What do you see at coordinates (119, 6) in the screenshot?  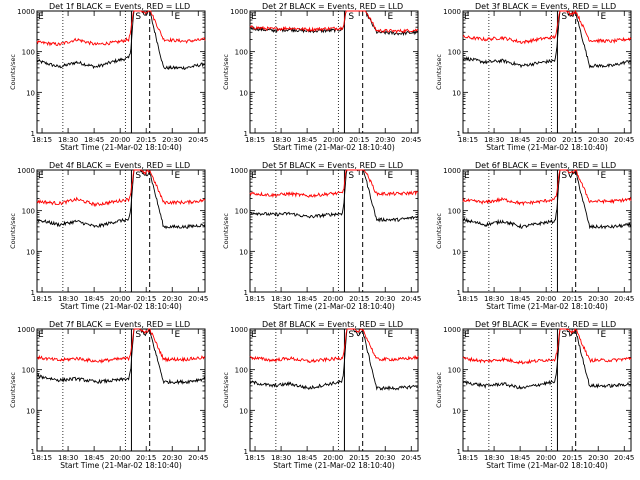 I see `plot-title: Det 1f BLACK = Events, RED = LLD` at bounding box center [119, 6].